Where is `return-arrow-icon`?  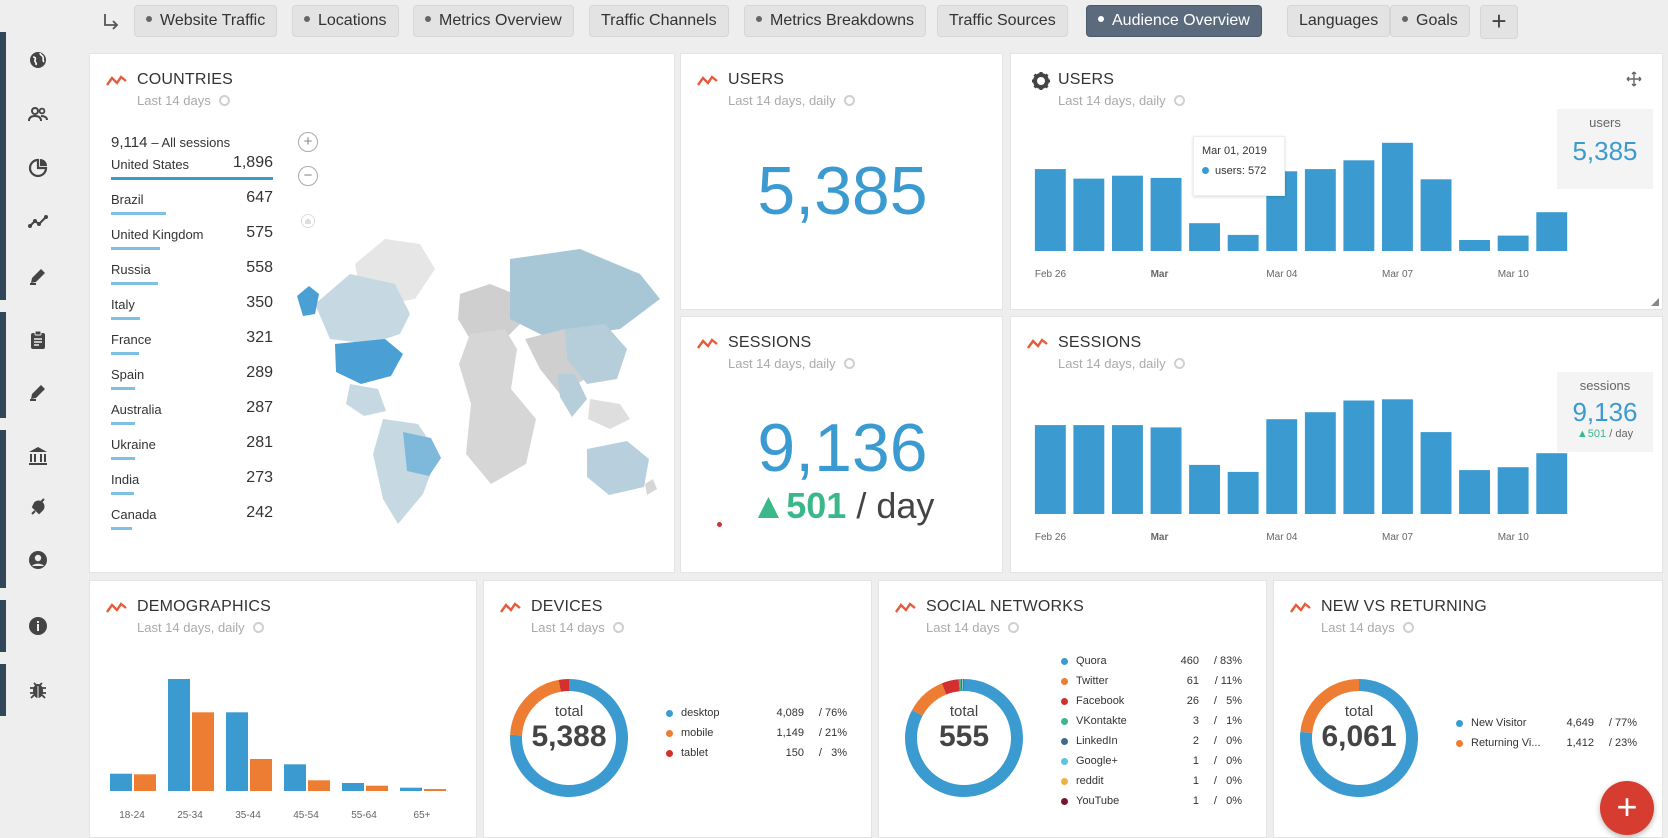
return-arrow-icon is located at coordinates (111, 22).